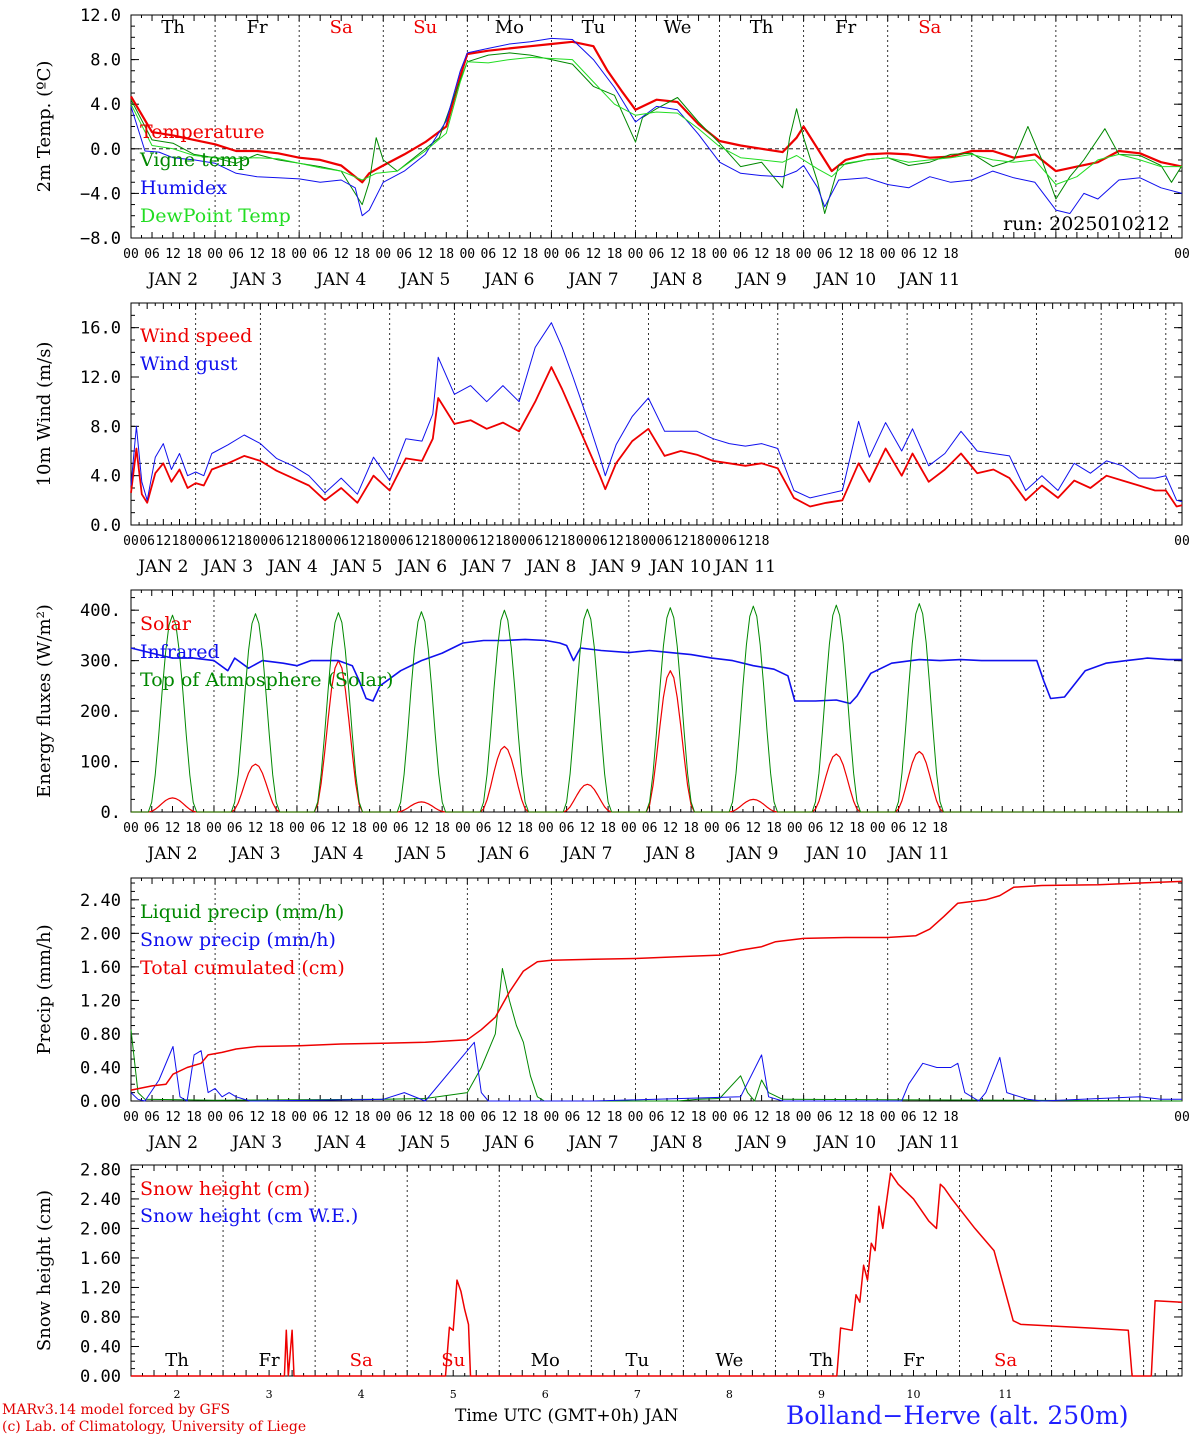 The height and width of the screenshot is (1440, 1194). Describe the element at coordinates (656, 708) in the screenshot. I see `series-line-top-of-atmosphere-solar-` at that location.